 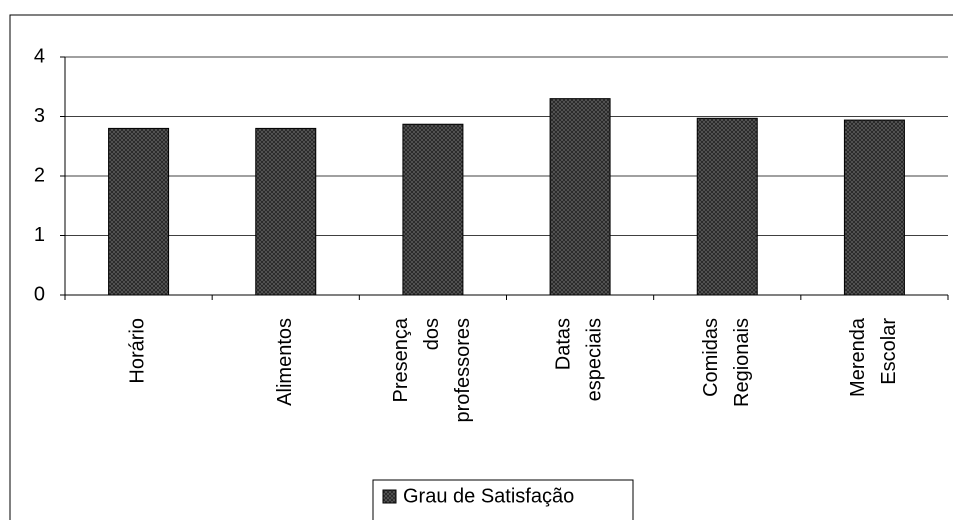 I want to click on y-tick-label: 0, so click(x=39, y=294).